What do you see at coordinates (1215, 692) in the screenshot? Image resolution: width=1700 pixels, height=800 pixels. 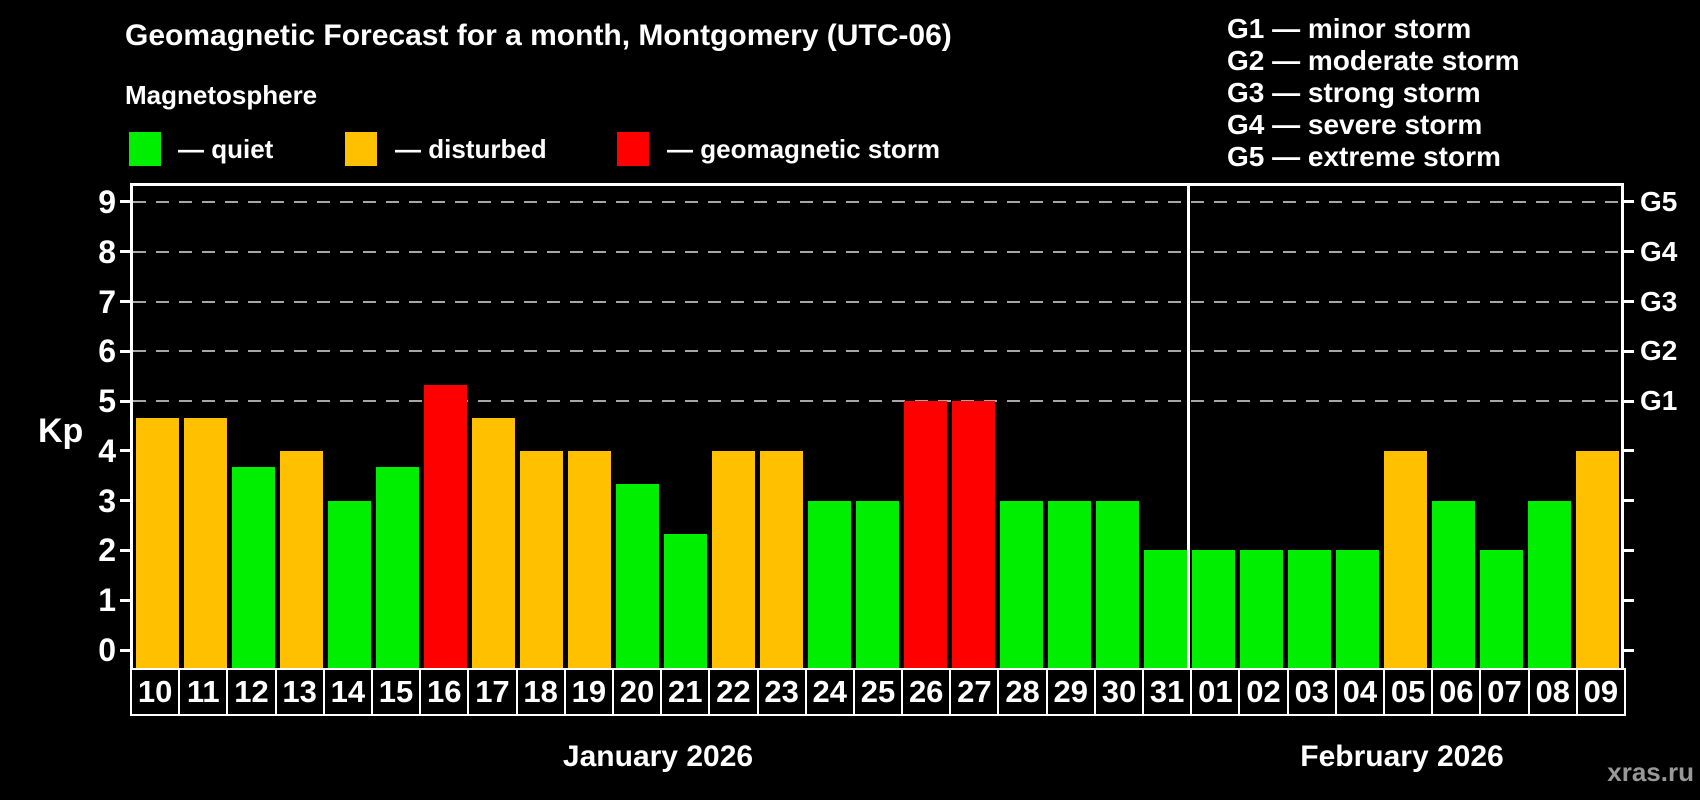 I see `date-cell: 01` at bounding box center [1215, 692].